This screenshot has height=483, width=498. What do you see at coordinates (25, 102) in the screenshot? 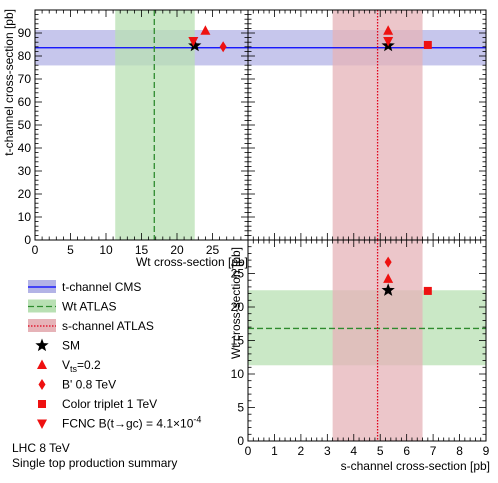
I see `top-left-y-tick-label: 60` at bounding box center [25, 102].